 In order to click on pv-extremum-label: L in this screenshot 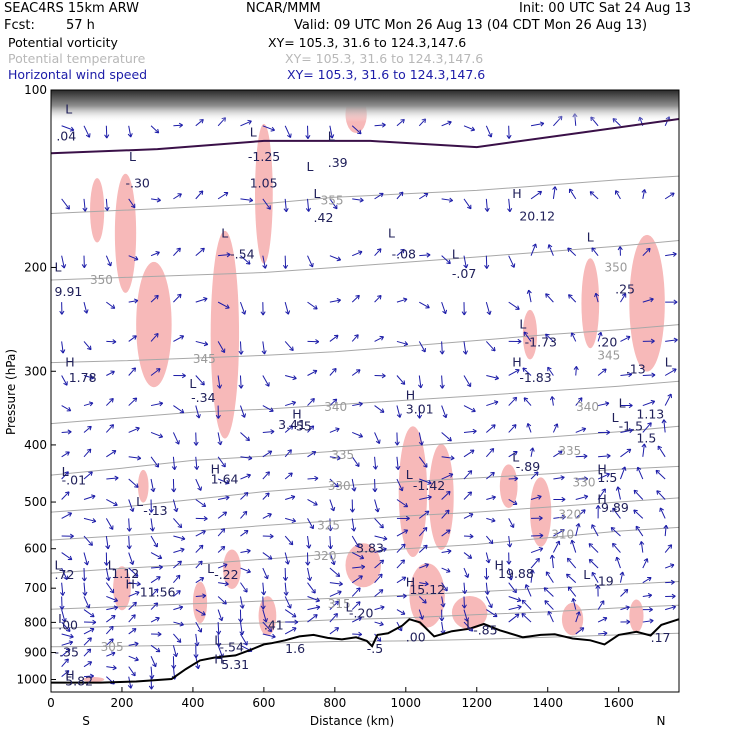, I will do `click(253, 131)`.